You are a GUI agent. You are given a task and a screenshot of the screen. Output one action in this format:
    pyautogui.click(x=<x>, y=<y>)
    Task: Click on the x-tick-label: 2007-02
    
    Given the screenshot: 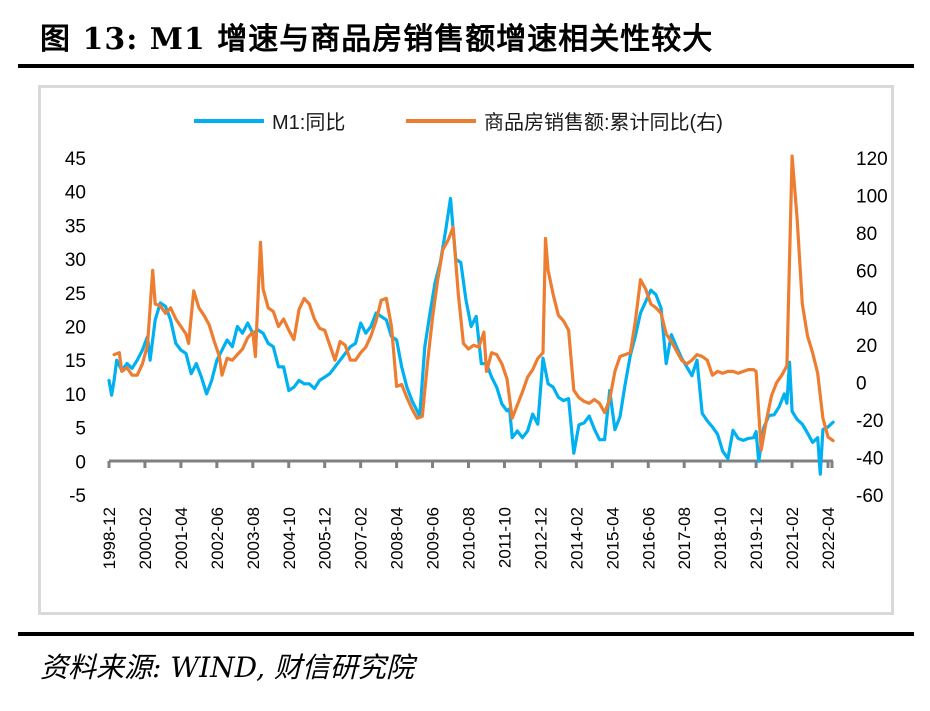 What is the action you would take?
    pyautogui.click(x=361, y=538)
    